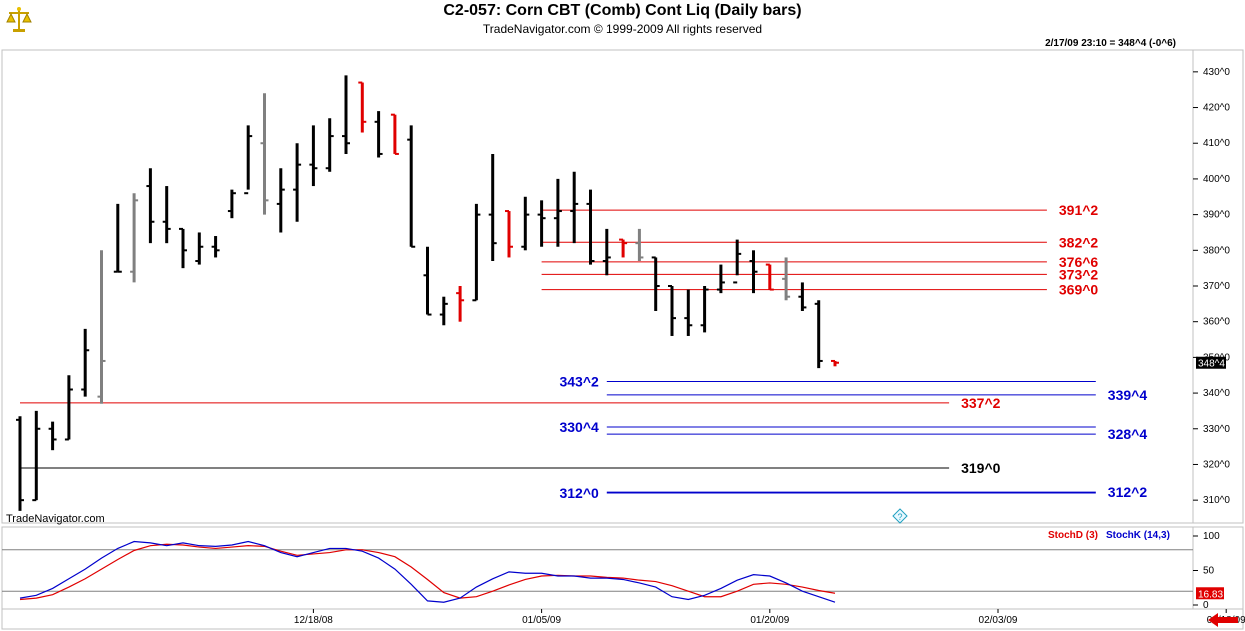 The height and width of the screenshot is (631, 1245). Describe the element at coordinates (1128, 395) in the screenshot. I see `level-label: 339^4` at that location.